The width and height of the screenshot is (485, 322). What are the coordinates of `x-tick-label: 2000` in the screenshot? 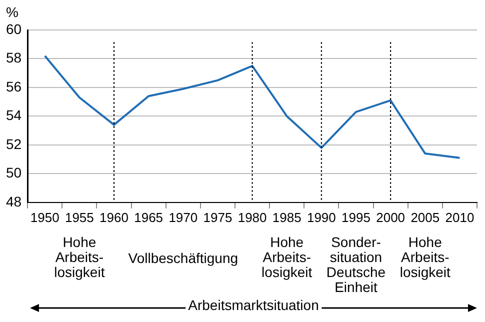 It's located at (391, 217).